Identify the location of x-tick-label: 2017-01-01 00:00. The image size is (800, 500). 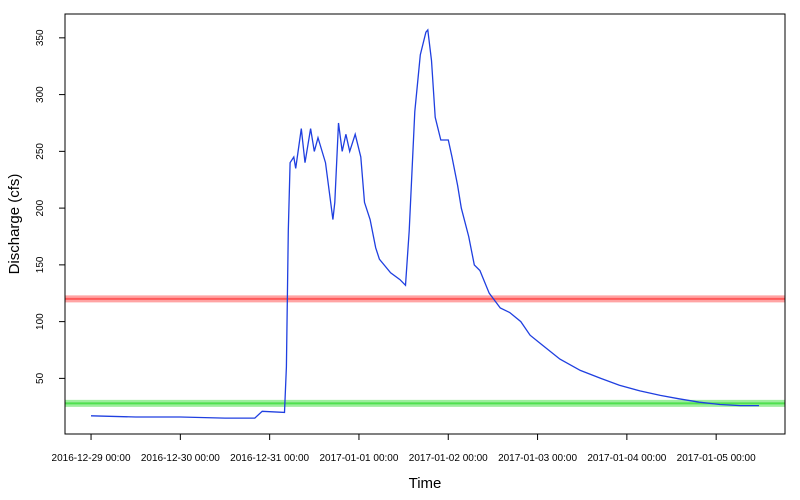
(358, 458).